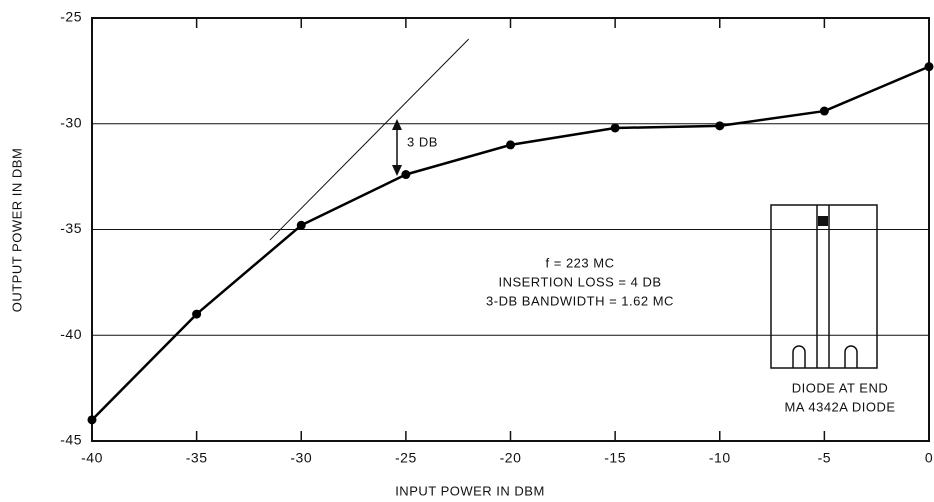  What do you see at coordinates (840, 387) in the screenshot?
I see `annotation: DIODE AT END` at bounding box center [840, 387].